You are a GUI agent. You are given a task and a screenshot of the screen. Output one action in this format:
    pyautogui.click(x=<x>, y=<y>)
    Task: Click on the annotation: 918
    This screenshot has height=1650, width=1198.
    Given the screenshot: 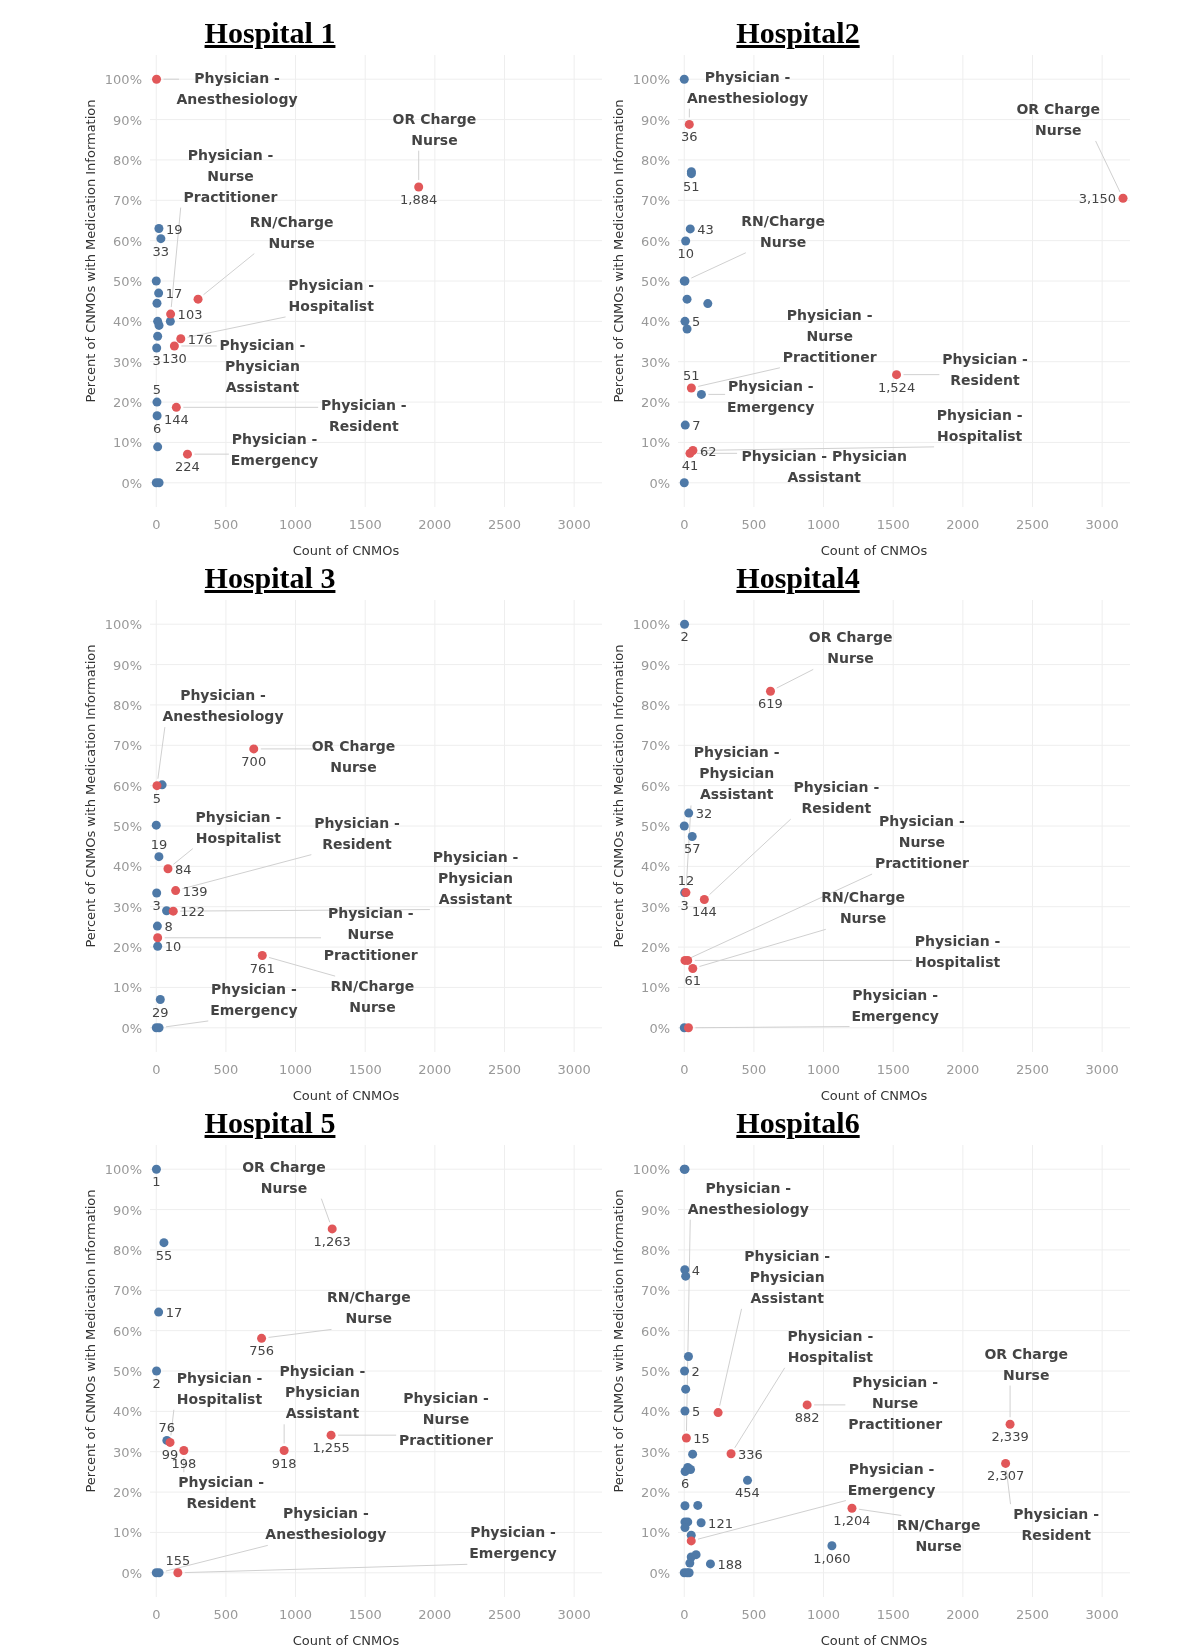 What is the action you would take?
    pyautogui.click(x=284, y=1463)
    